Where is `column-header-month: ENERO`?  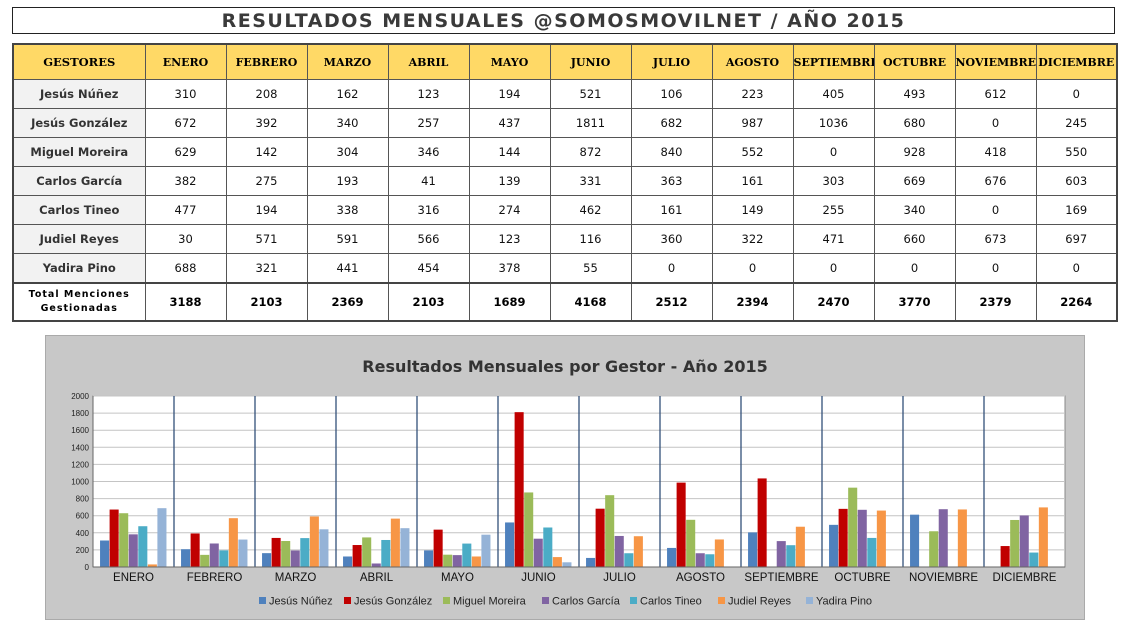 column-header-month: ENERO is located at coordinates (185, 61).